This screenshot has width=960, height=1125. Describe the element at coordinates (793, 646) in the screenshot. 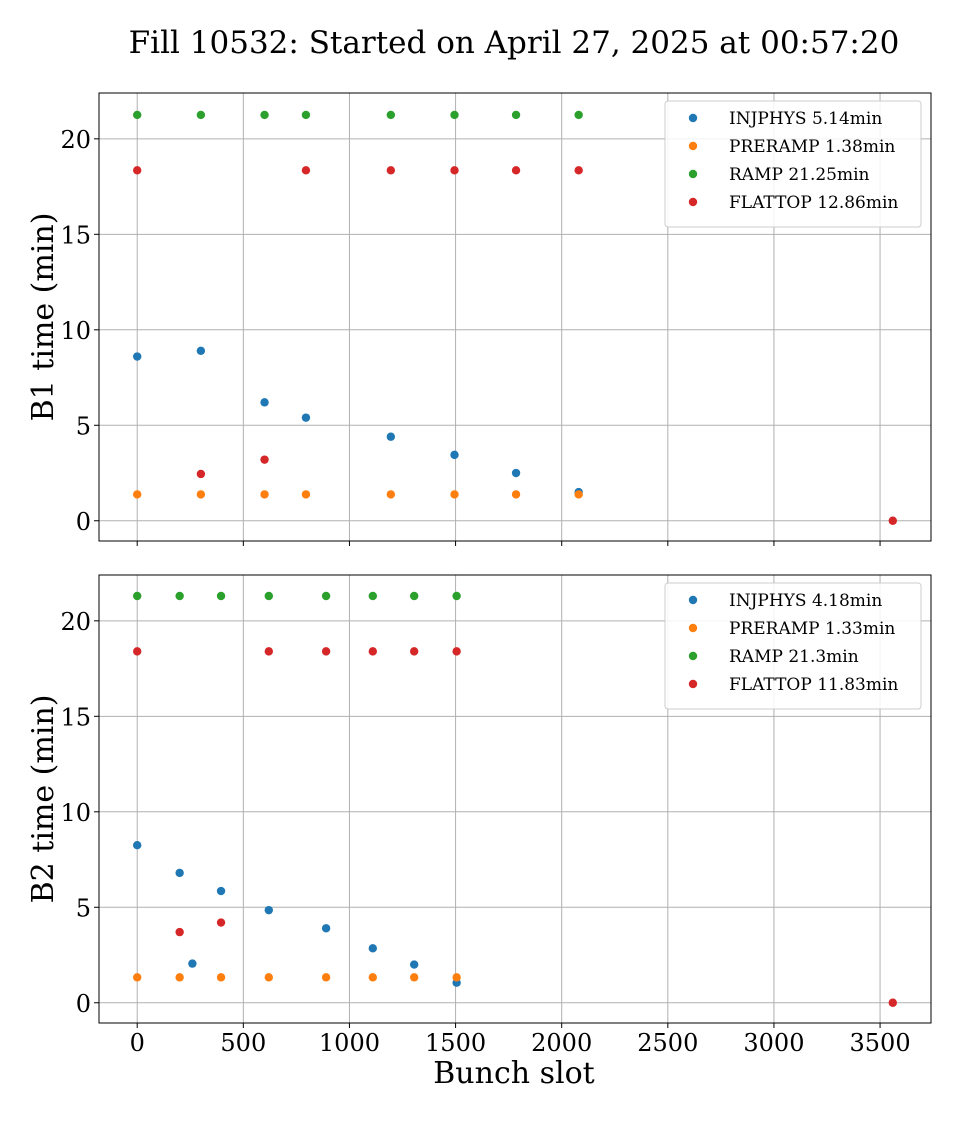

I see `panel-2-legend-box` at that location.